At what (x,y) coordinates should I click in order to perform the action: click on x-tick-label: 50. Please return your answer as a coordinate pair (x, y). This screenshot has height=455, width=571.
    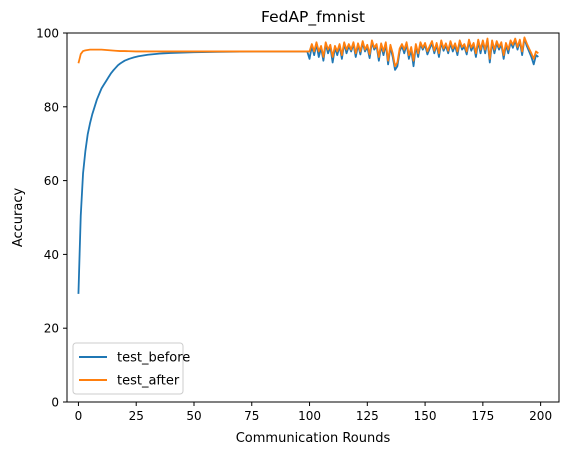
    Looking at the image, I should click on (193, 416).